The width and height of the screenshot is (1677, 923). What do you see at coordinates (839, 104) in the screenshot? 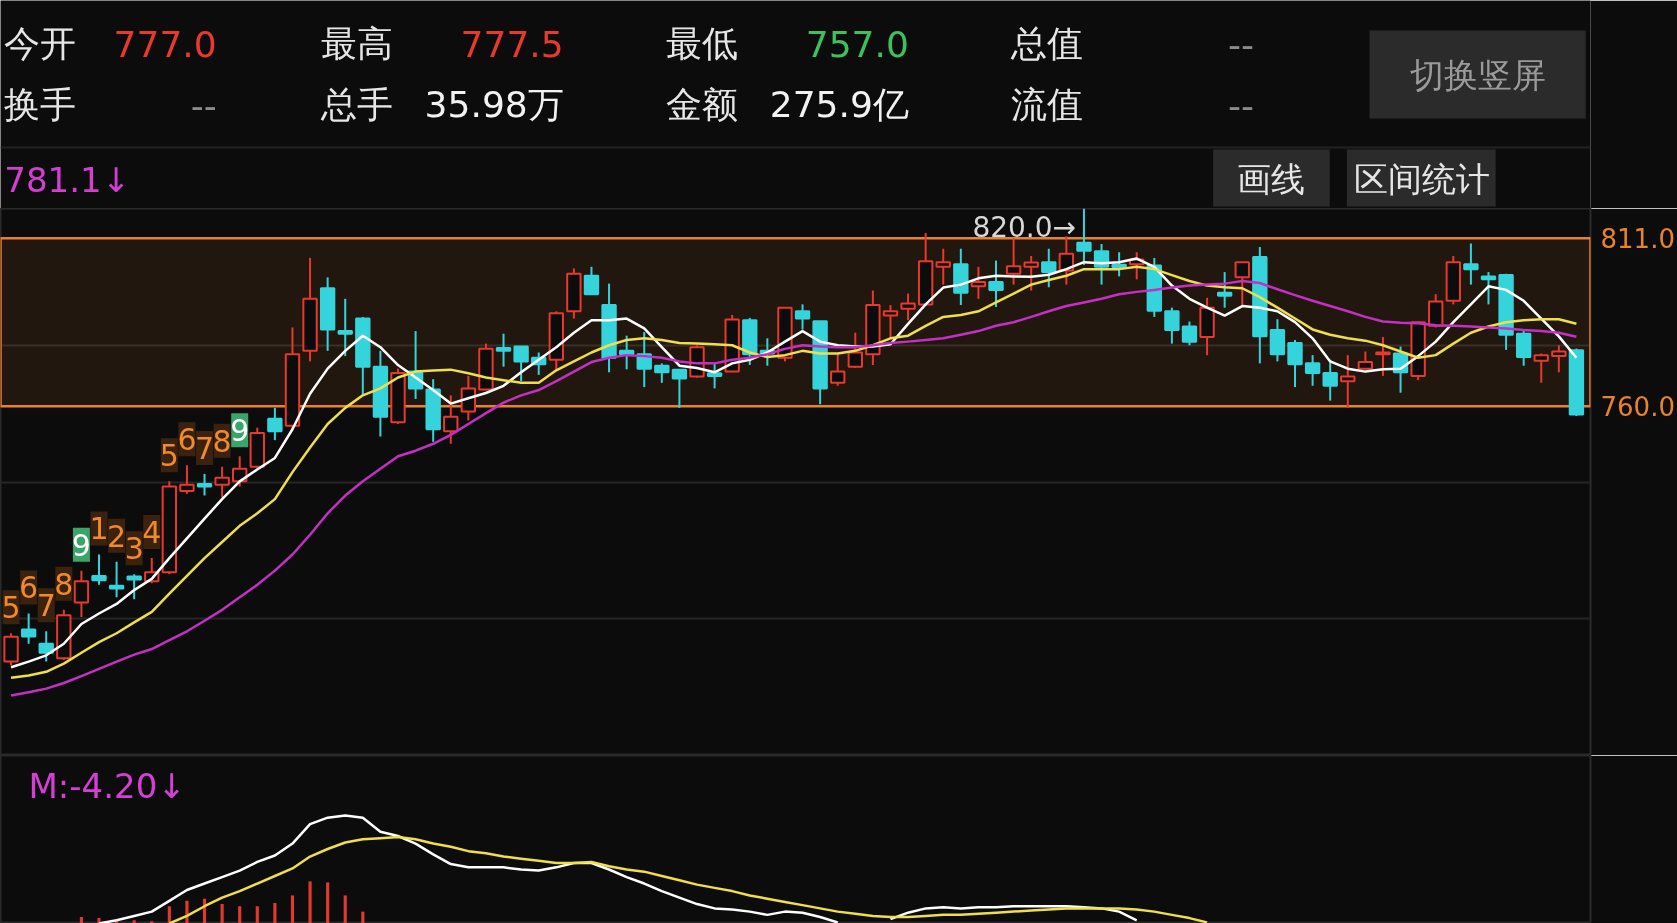
I see `text: 275.9亿` at bounding box center [839, 104].